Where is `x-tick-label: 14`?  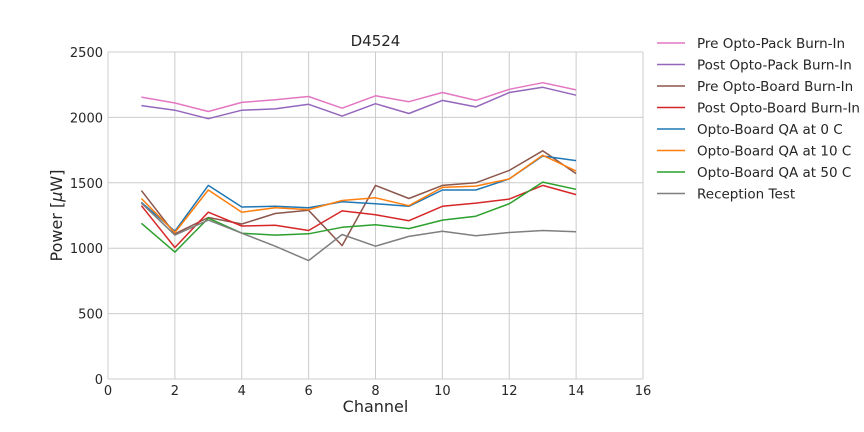
x-tick-label: 14 is located at coordinates (576, 391).